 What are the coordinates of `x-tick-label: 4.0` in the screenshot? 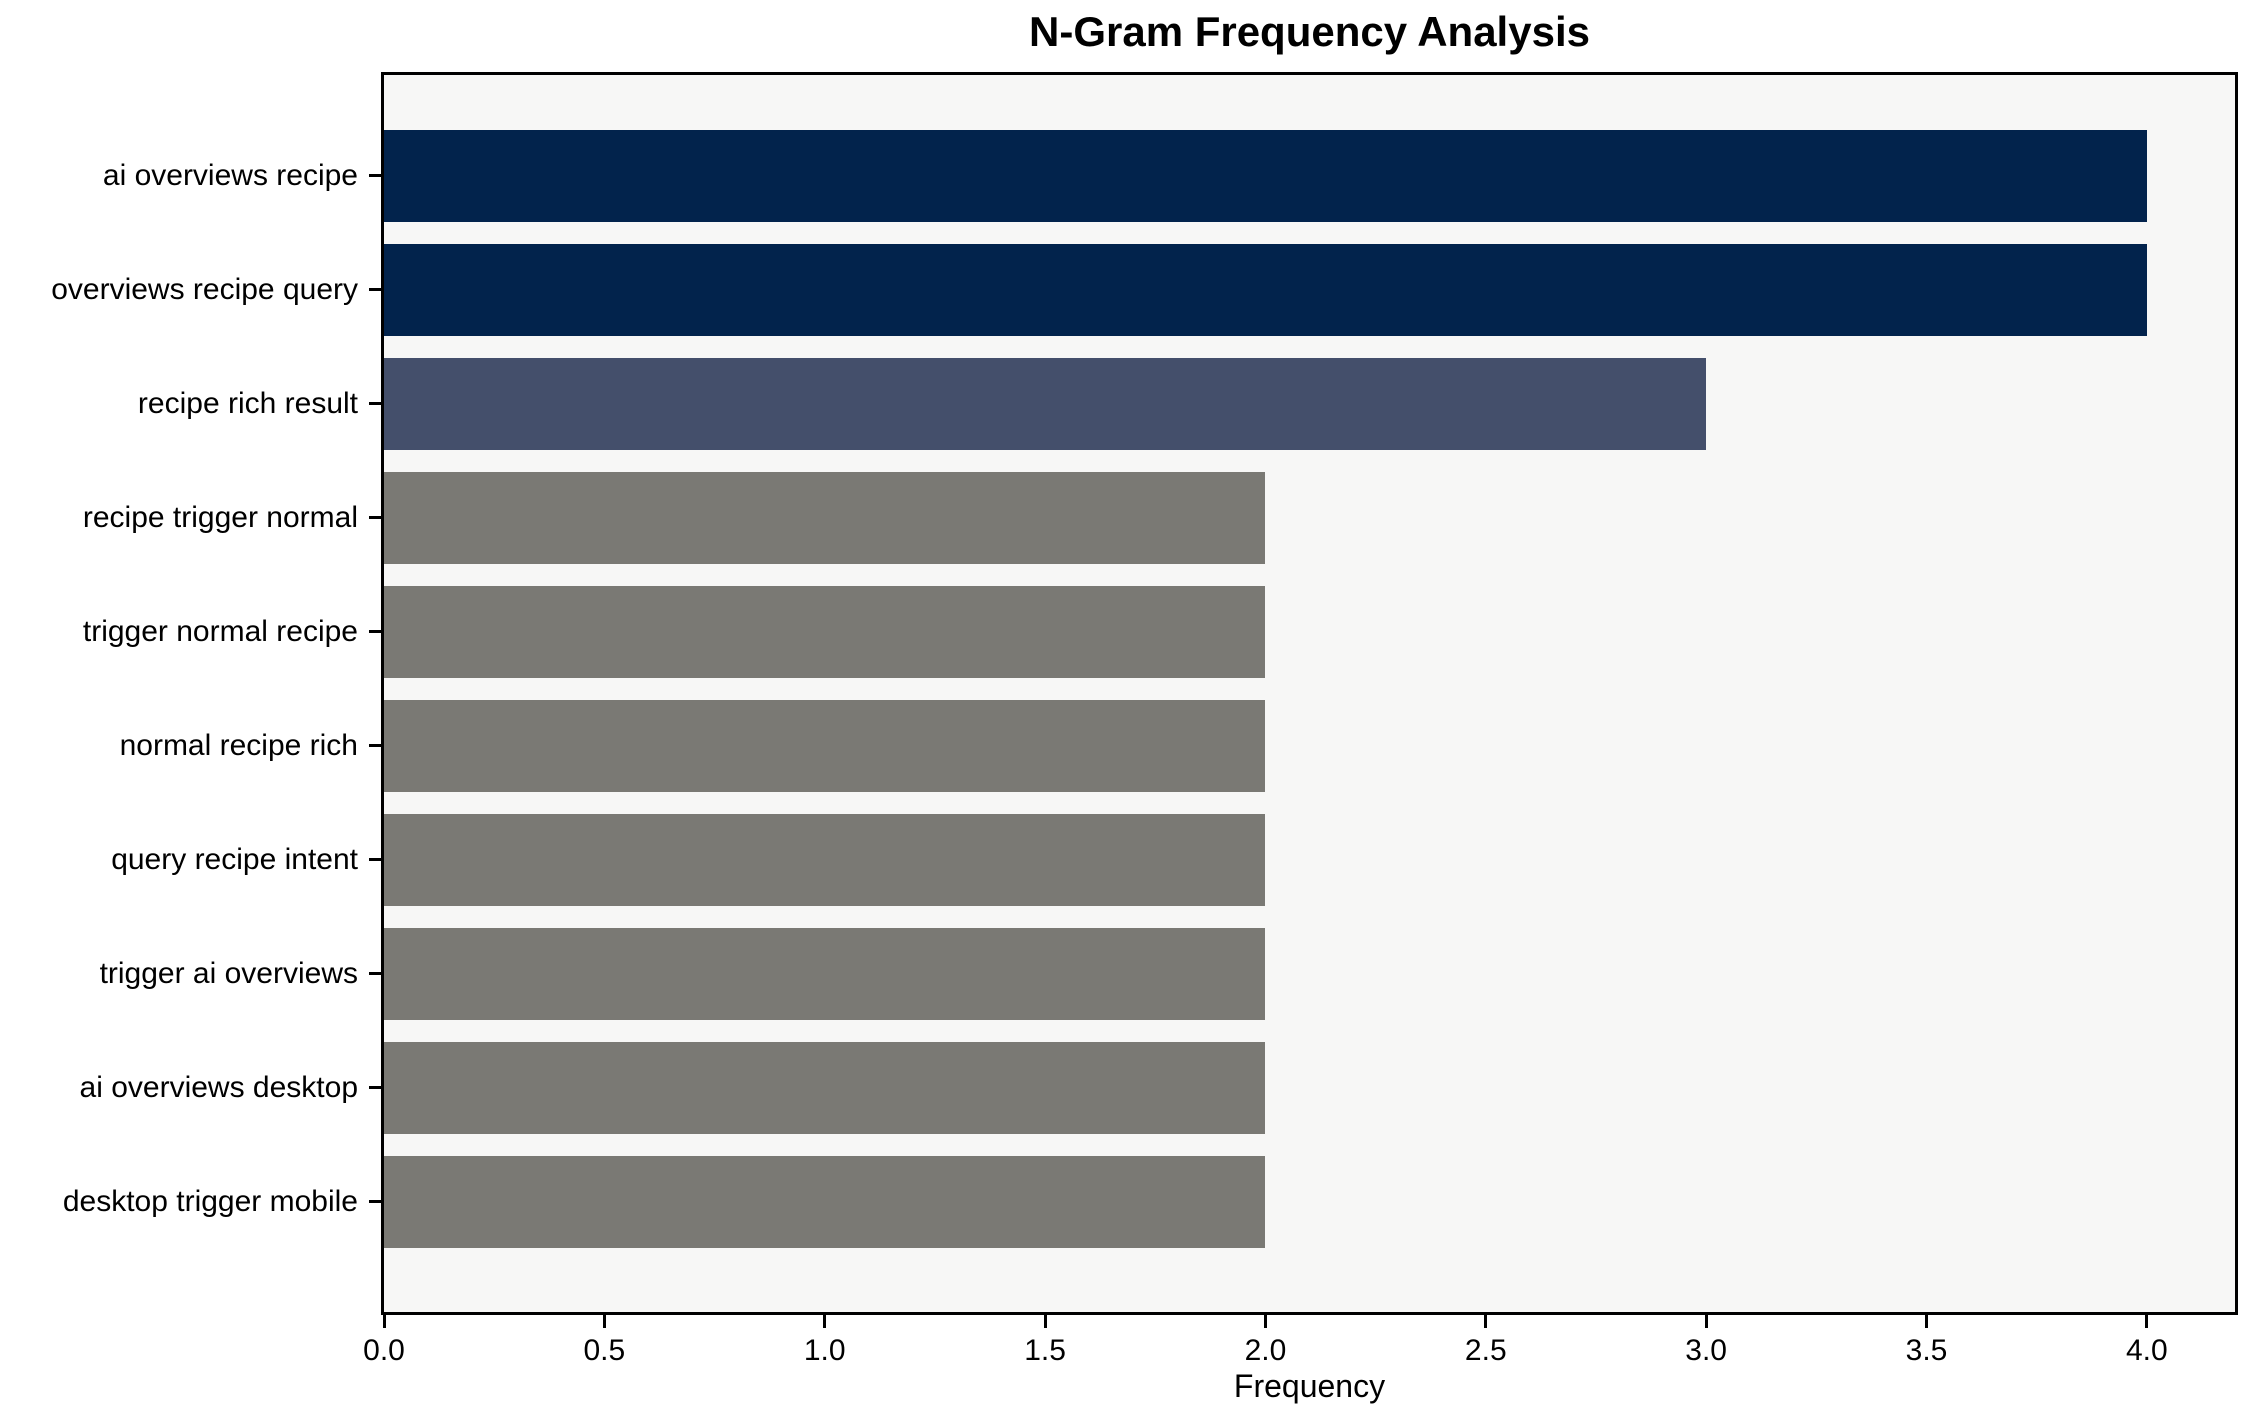 It's located at (2146, 1350).